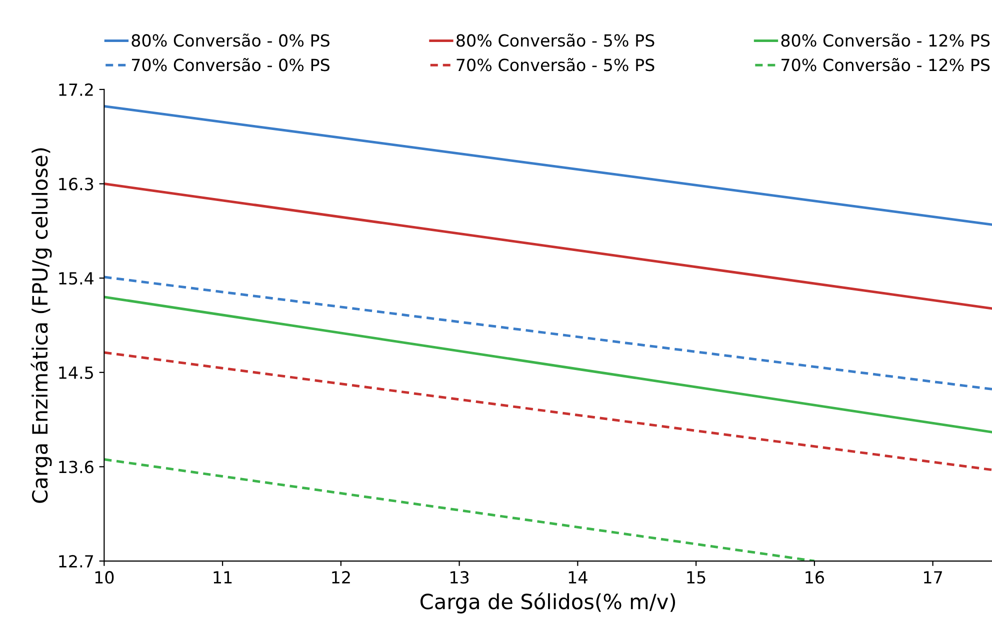 Image resolution: width=992 pixels, height=639 pixels. What do you see at coordinates (223, 577) in the screenshot?
I see `x-tick-label: 11` at bounding box center [223, 577].